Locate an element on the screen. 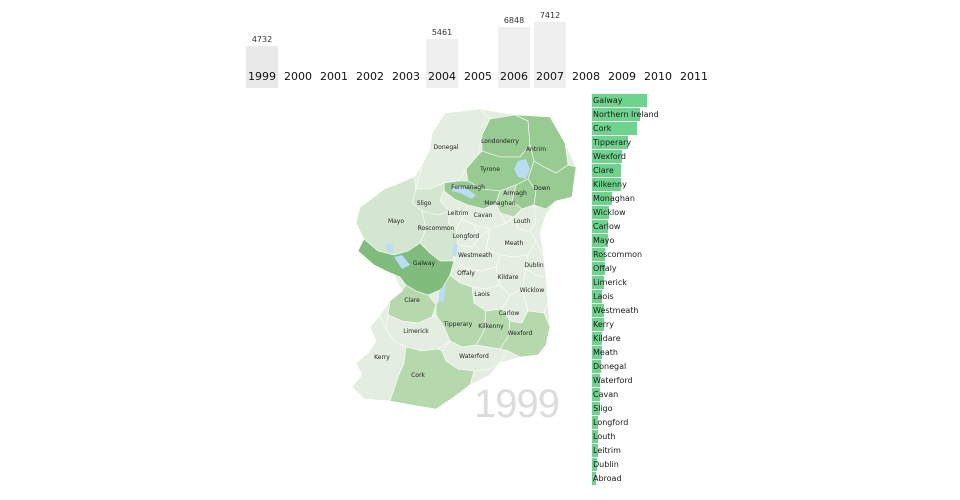  ranking-row: Waterford is located at coordinates (667, 380).